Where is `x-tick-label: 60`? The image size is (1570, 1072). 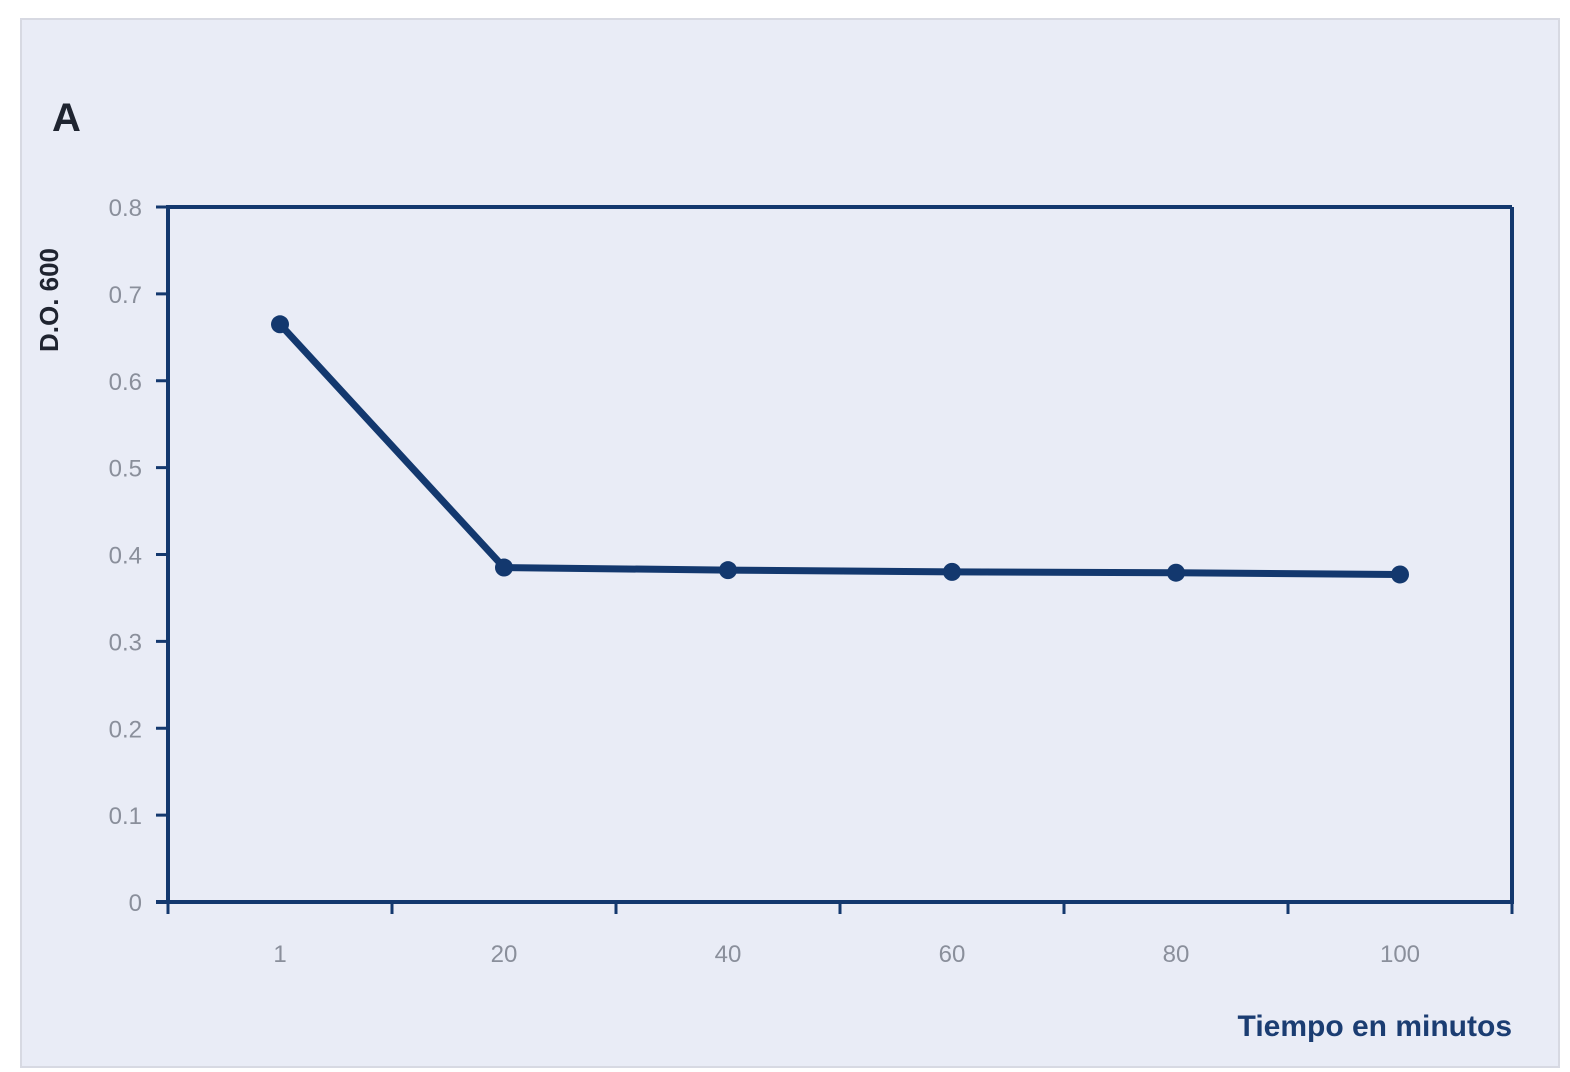 x-tick-label: 60 is located at coordinates (952, 954).